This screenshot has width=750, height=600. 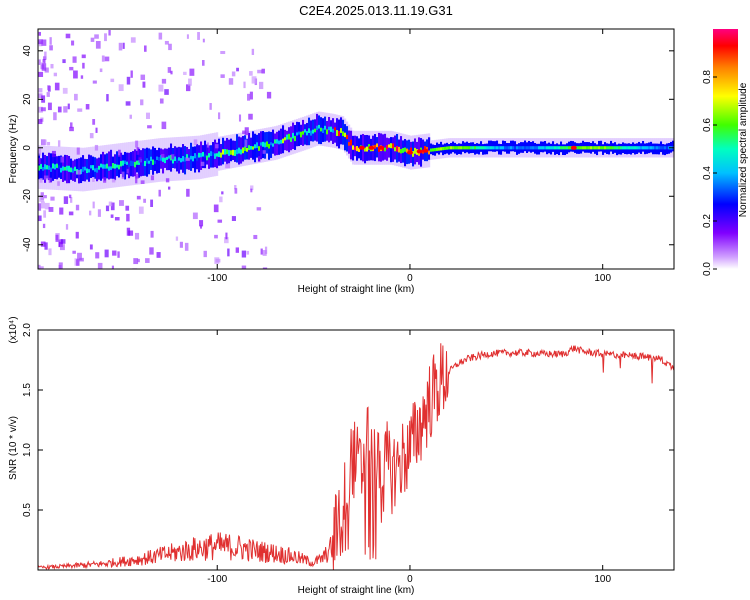 I want to click on x-tick-label: 100, so click(x=602, y=579).